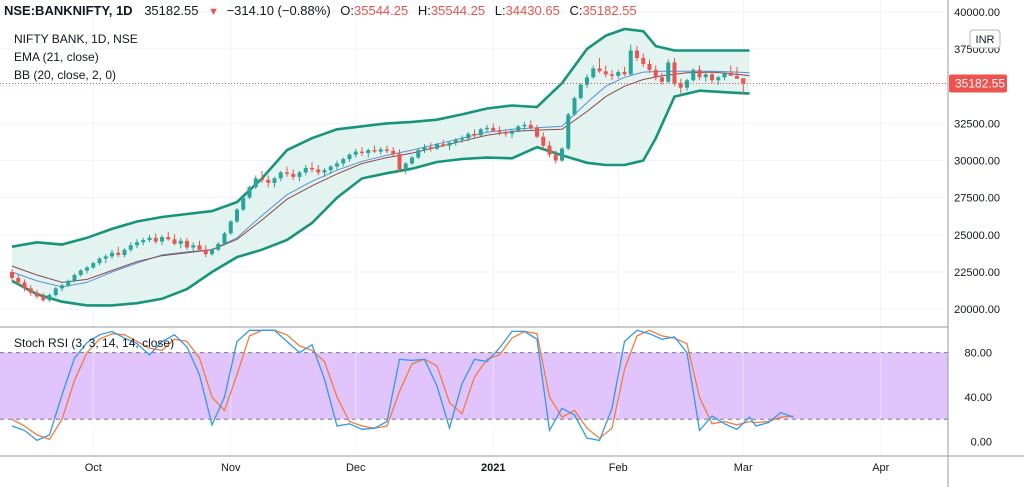  I want to click on price-tick-label: 22500.00, so click(977, 273).